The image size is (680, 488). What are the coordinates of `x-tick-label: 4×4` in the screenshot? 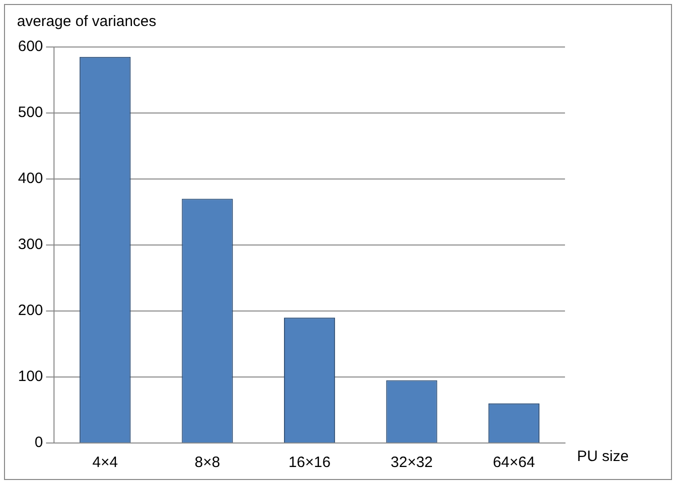 It's located at (105, 463).